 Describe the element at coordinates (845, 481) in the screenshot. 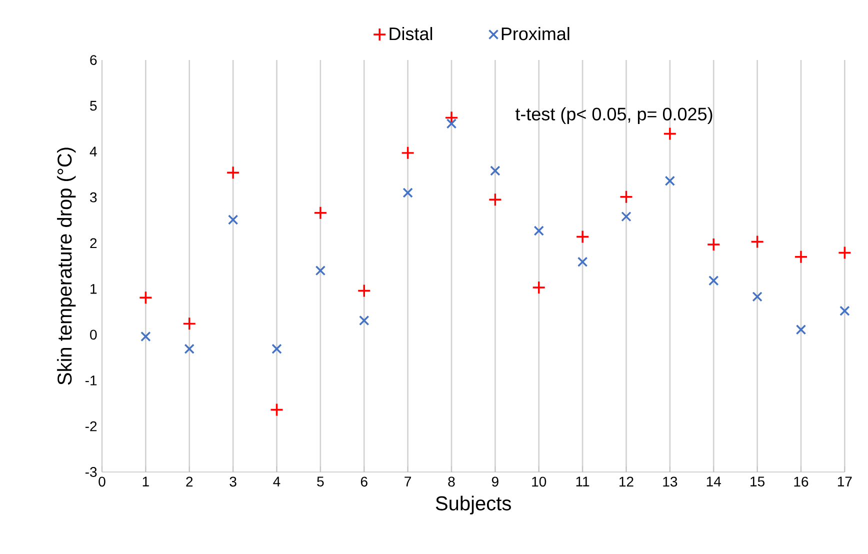

I see `x-tick-label: 17` at that location.